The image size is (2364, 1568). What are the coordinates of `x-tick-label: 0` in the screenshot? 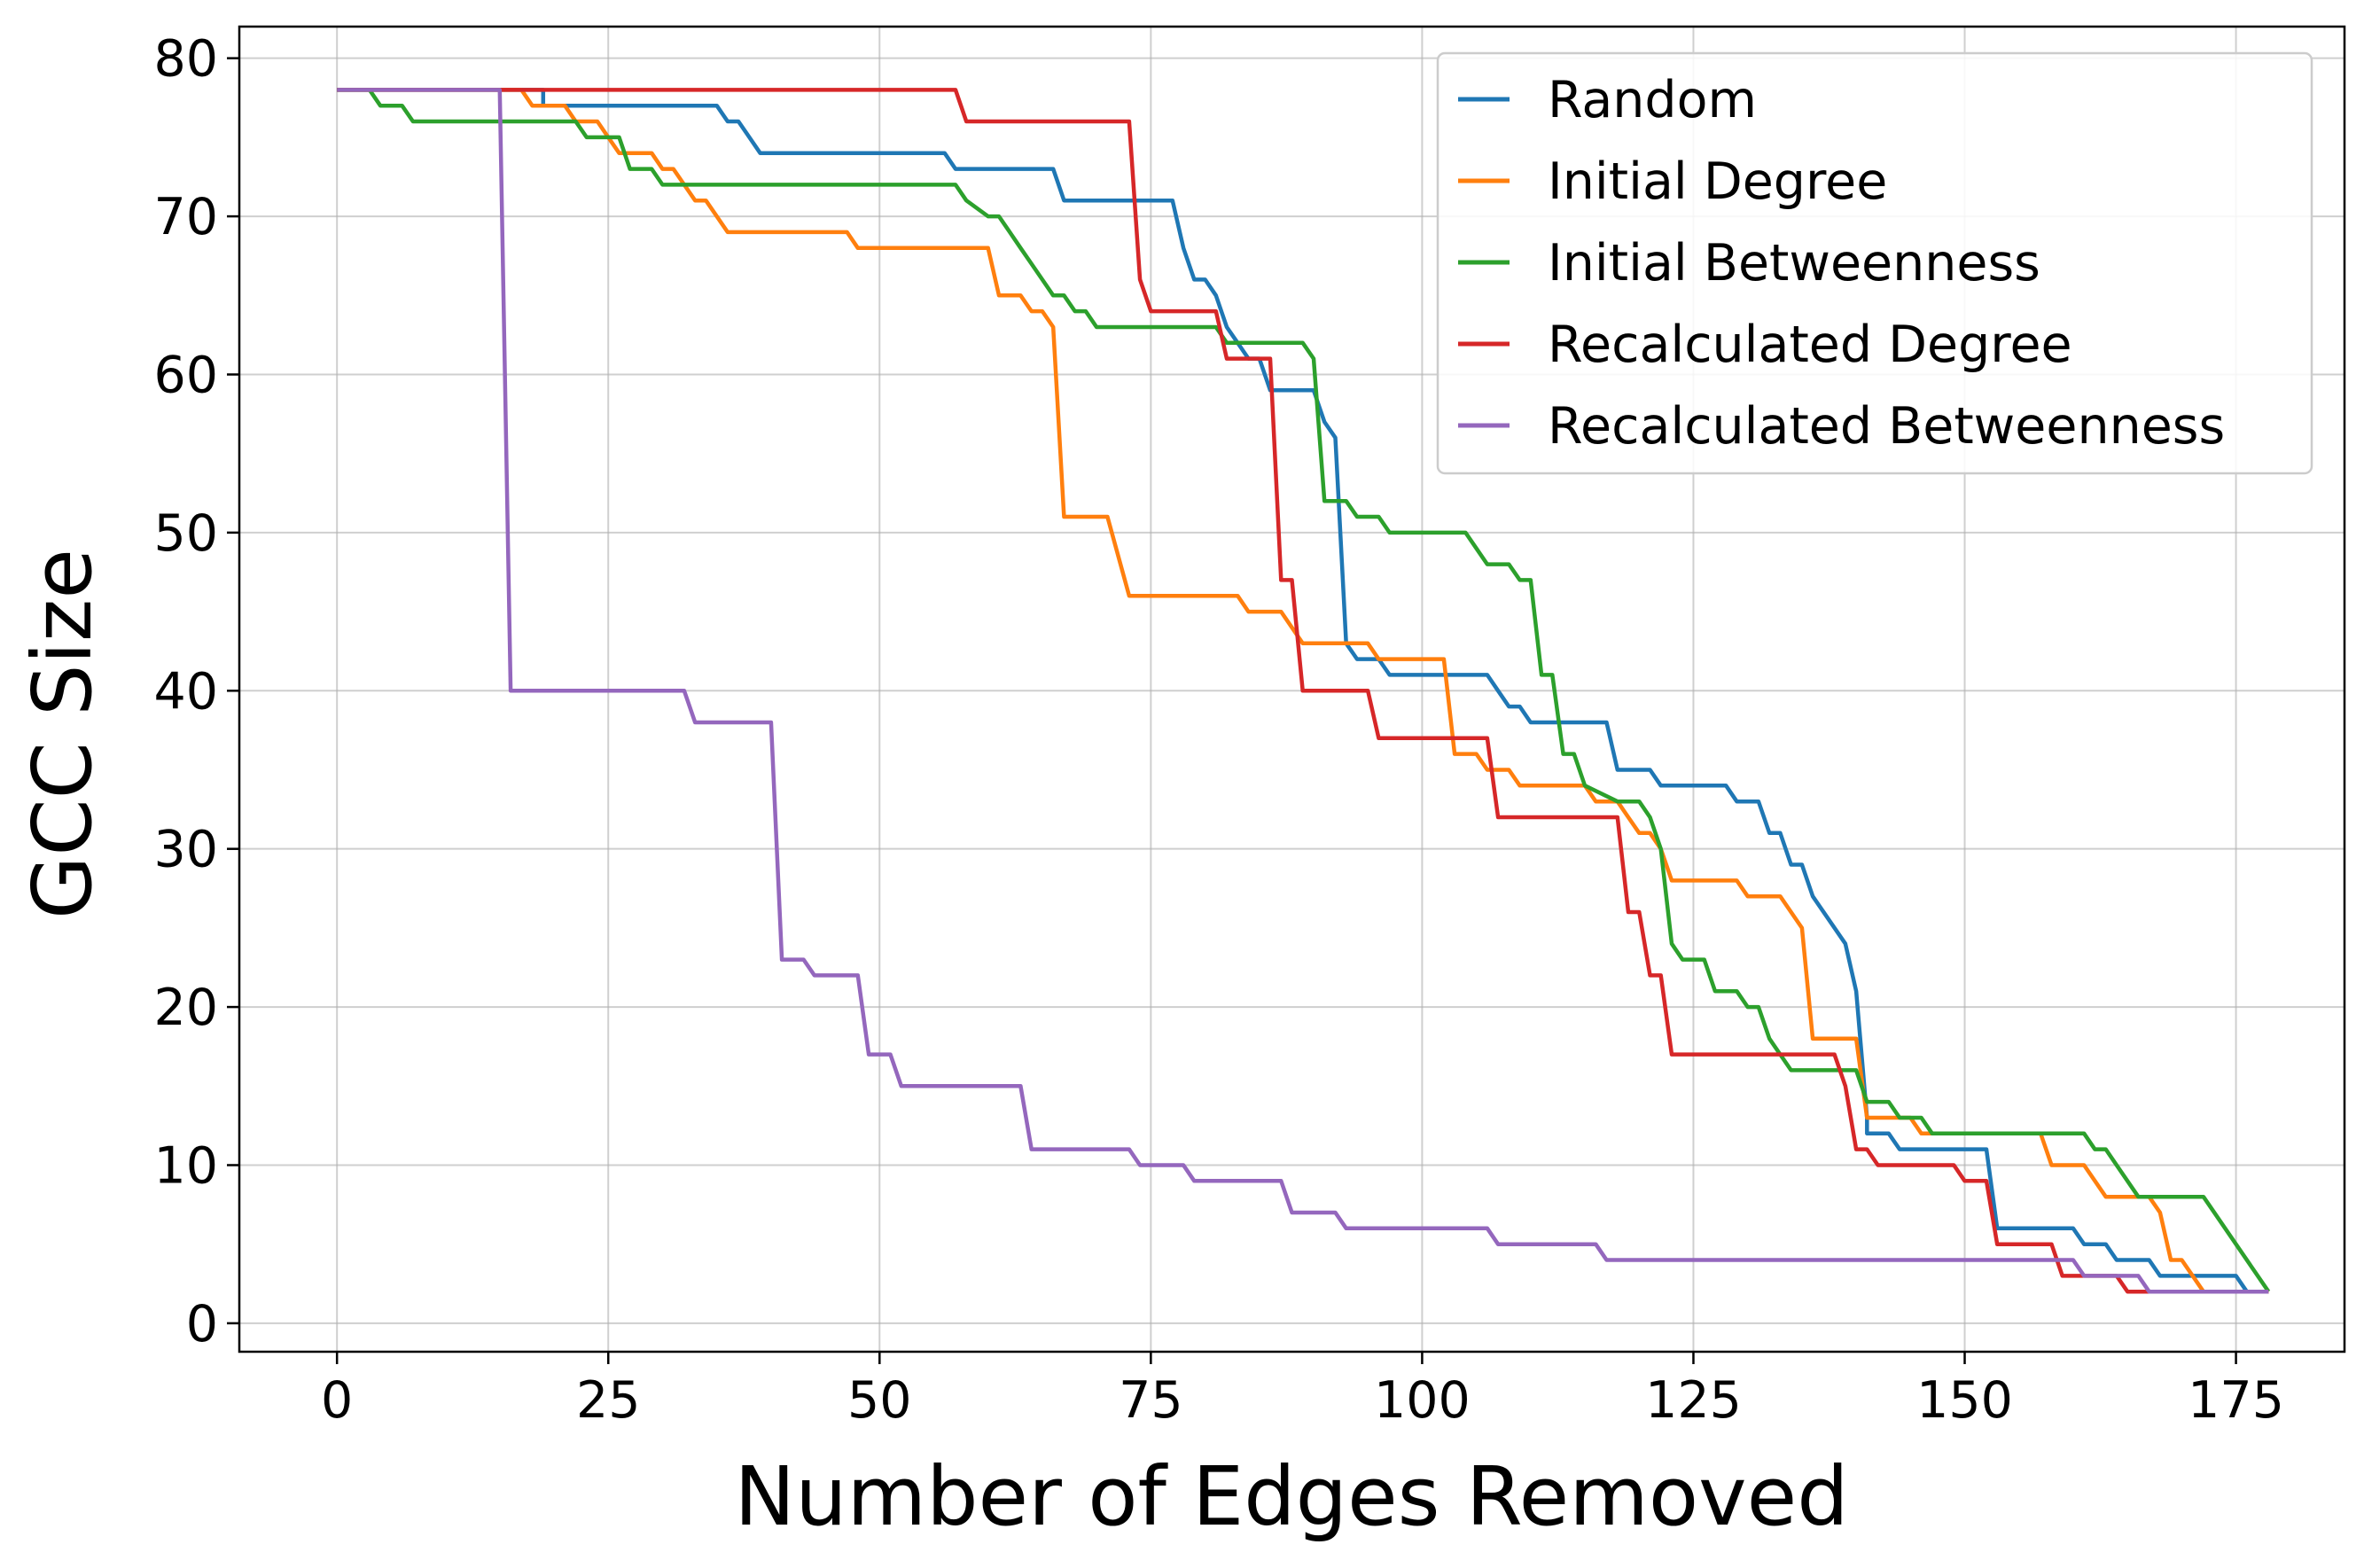 It's located at (337, 1400).